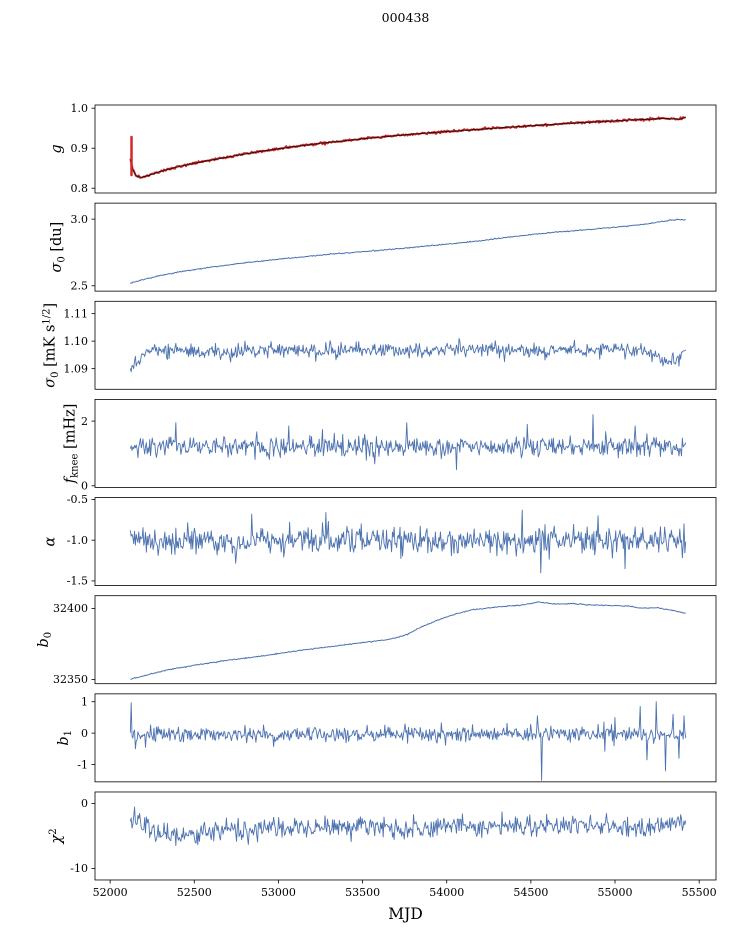 The width and height of the screenshot is (729, 944). I want to click on x-tick-label: 54000, so click(446, 892).